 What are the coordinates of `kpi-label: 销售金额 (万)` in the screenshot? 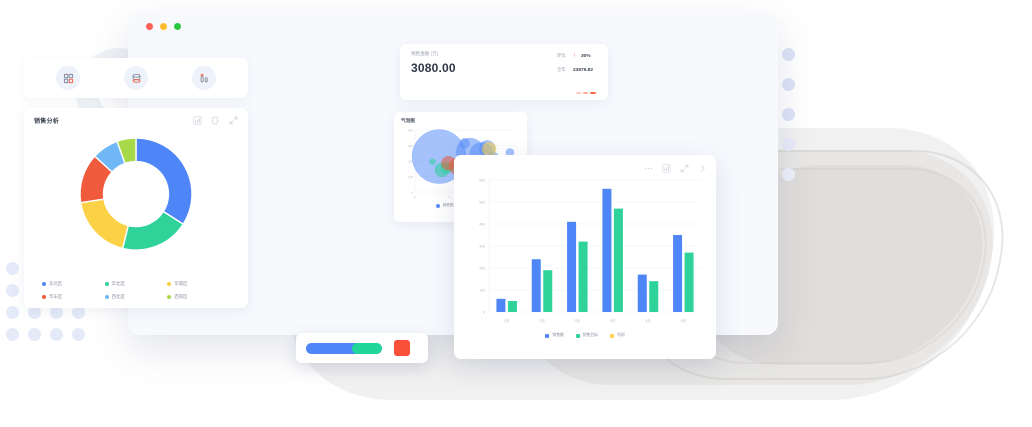 It's located at (425, 53).